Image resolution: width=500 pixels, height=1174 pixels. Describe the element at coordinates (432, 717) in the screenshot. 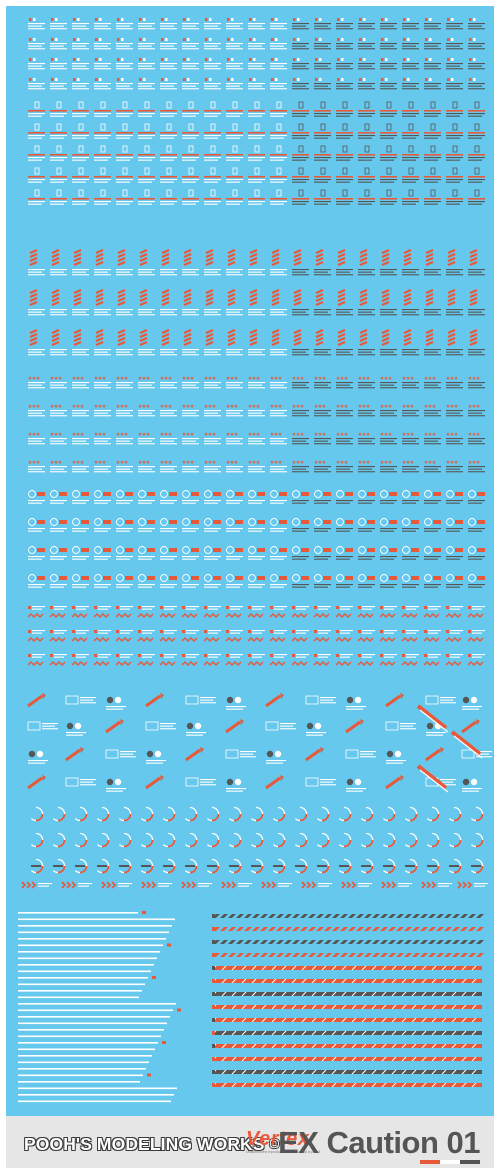

I see `wing-icon` at that location.